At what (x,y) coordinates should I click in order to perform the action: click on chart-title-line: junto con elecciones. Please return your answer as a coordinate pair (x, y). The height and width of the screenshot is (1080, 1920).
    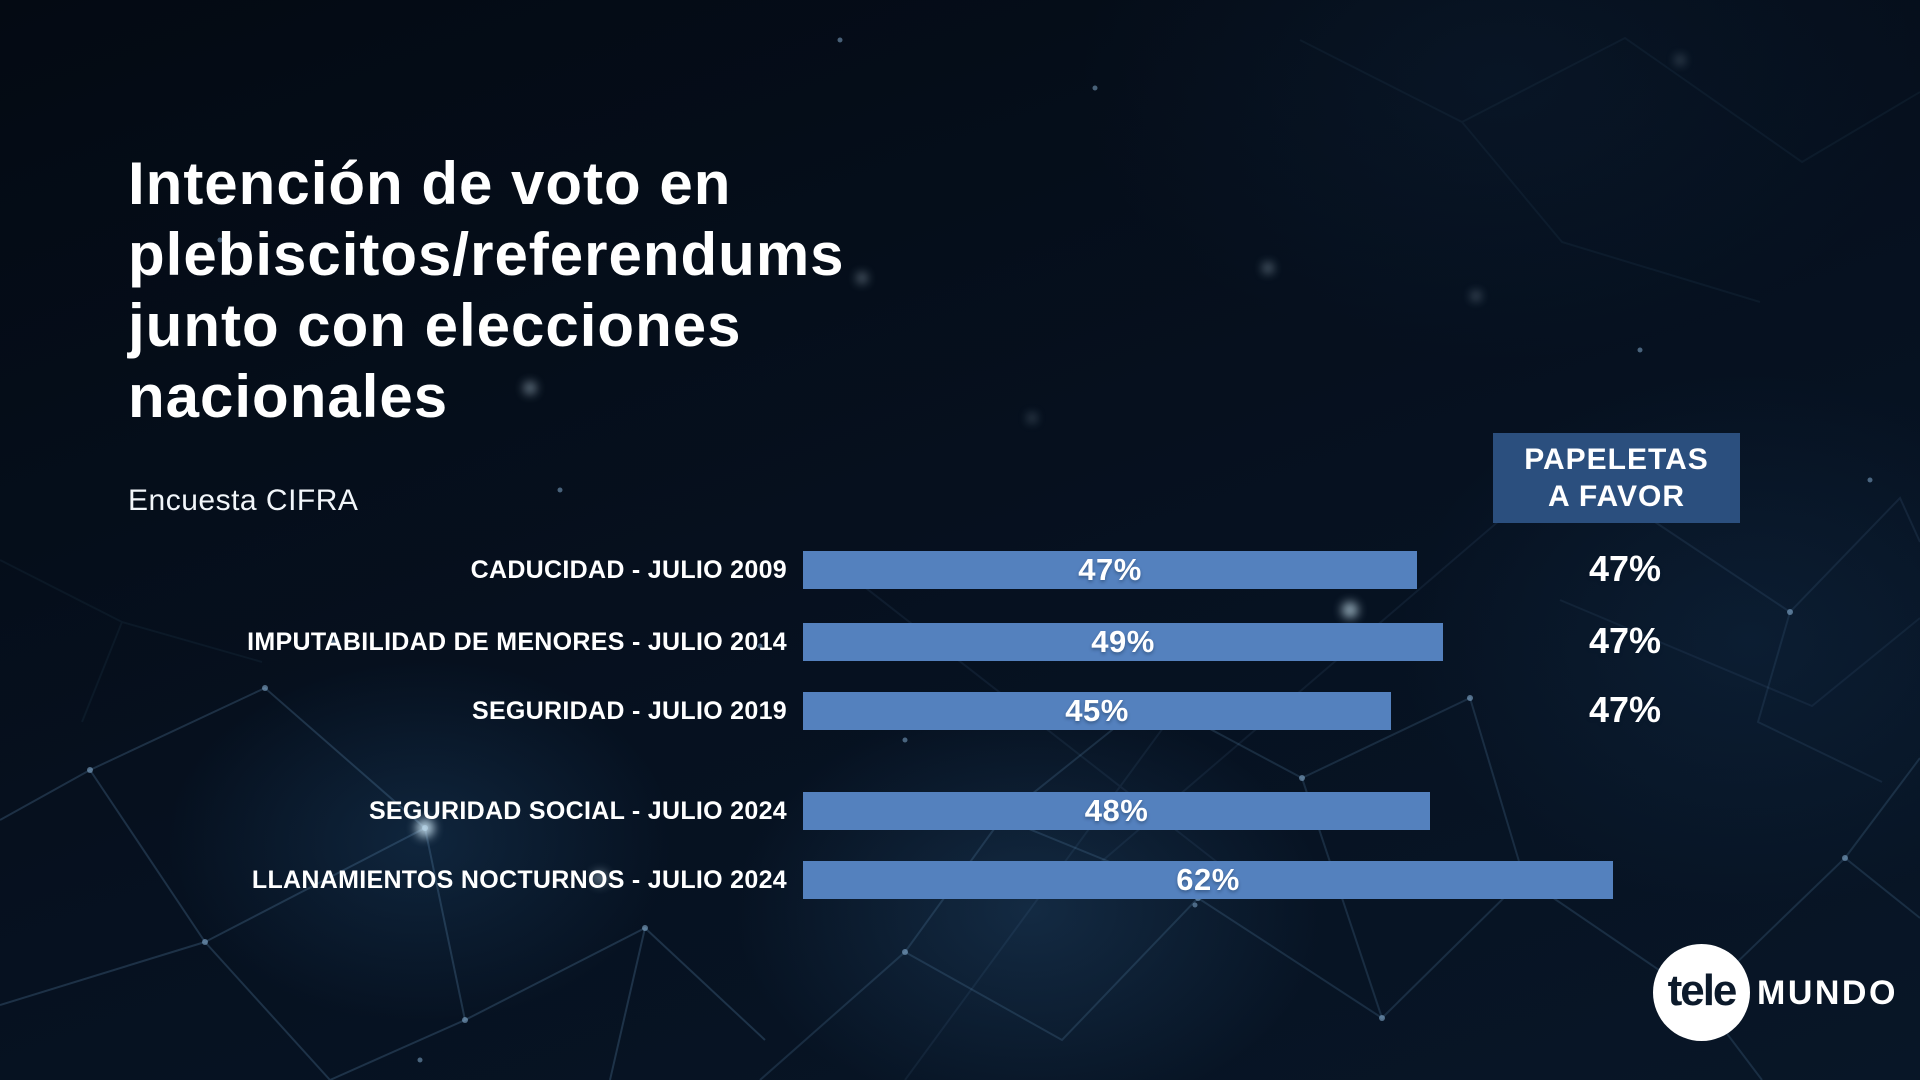
    Looking at the image, I should click on (435, 325).